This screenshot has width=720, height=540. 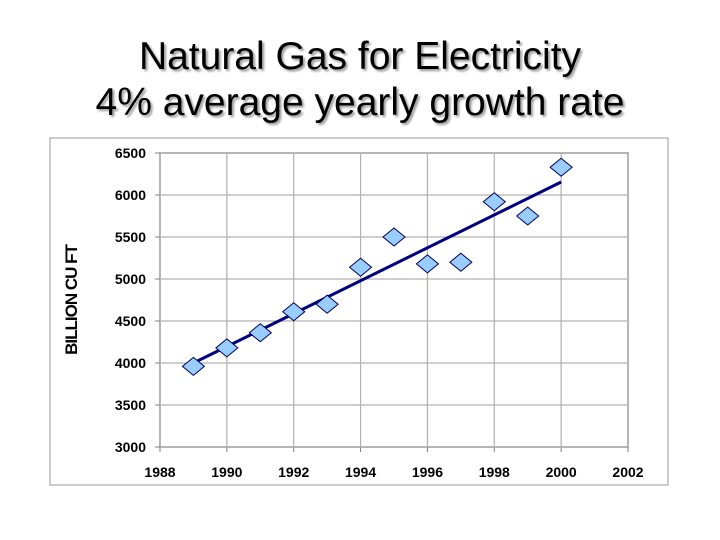 I want to click on y-tick-label: 6500, so click(x=130, y=153).